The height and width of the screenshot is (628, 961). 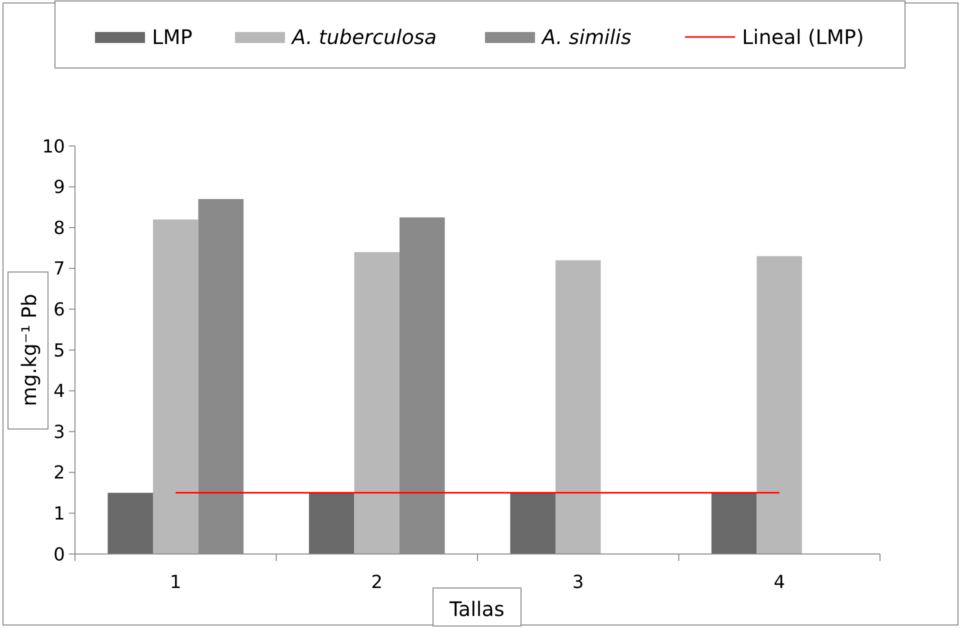 I want to click on y-tick-label: 10, so click(x=53, y=147).